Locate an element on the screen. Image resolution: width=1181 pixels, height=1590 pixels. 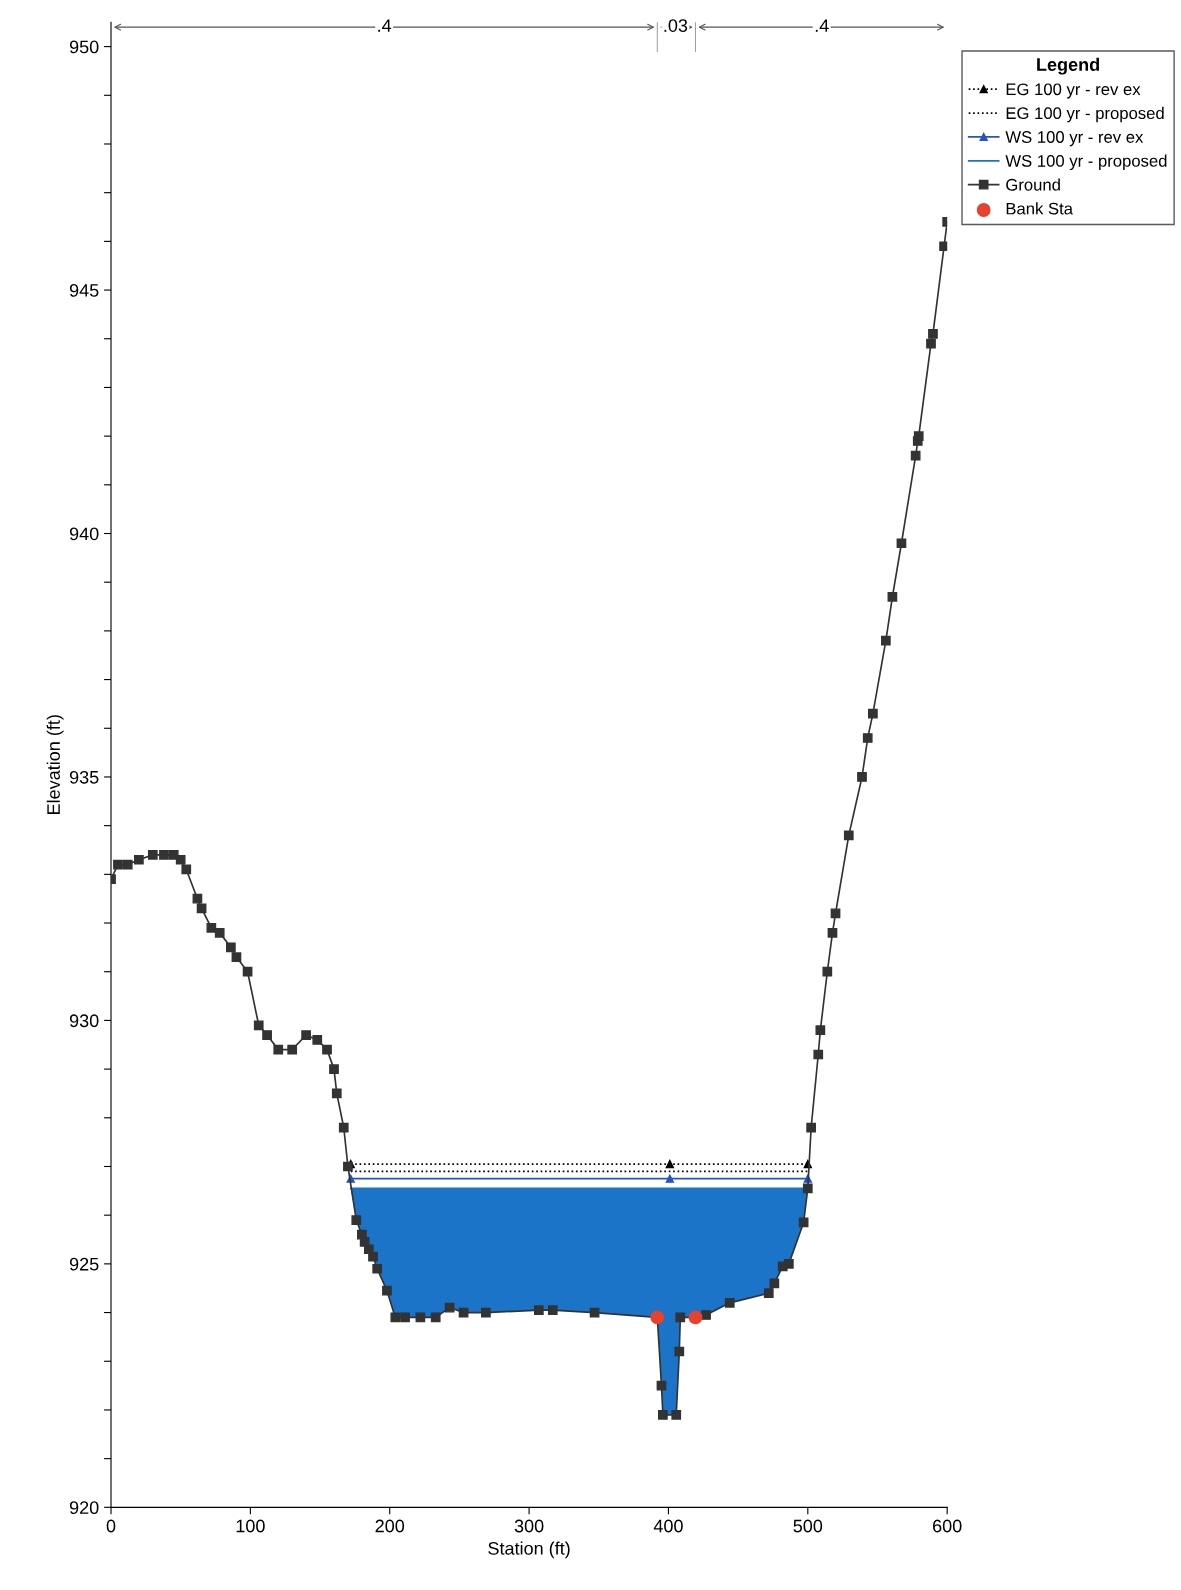
legend-title: Legend is located at coordinates (1068, 66).